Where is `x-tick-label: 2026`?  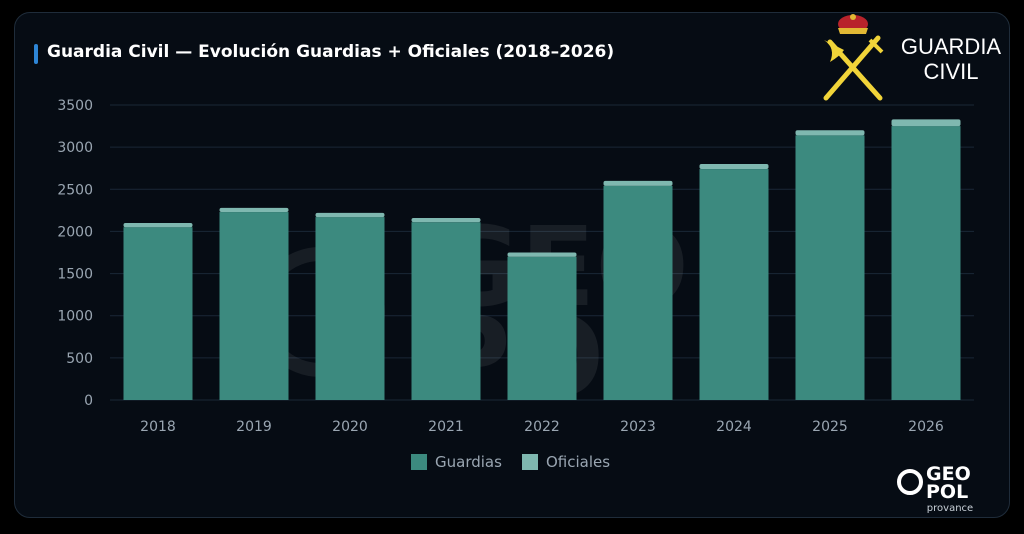 x-tick-label: 2026 is located at coordinates (926, 427).